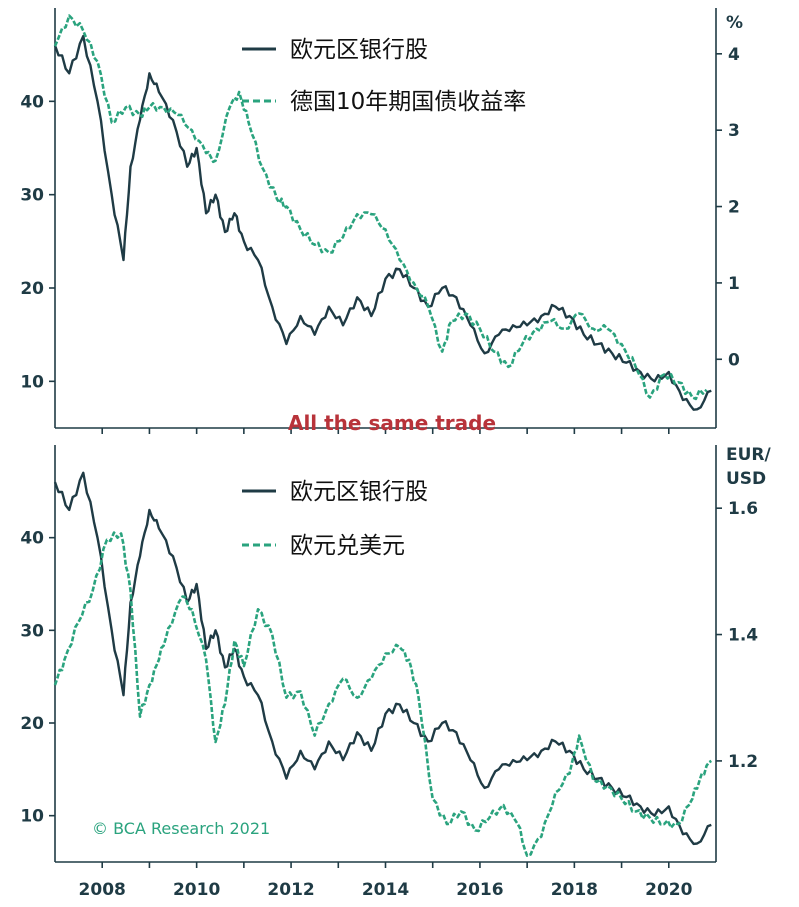  I want to click on right-axis-unit: EUR/, so click(749, 455).